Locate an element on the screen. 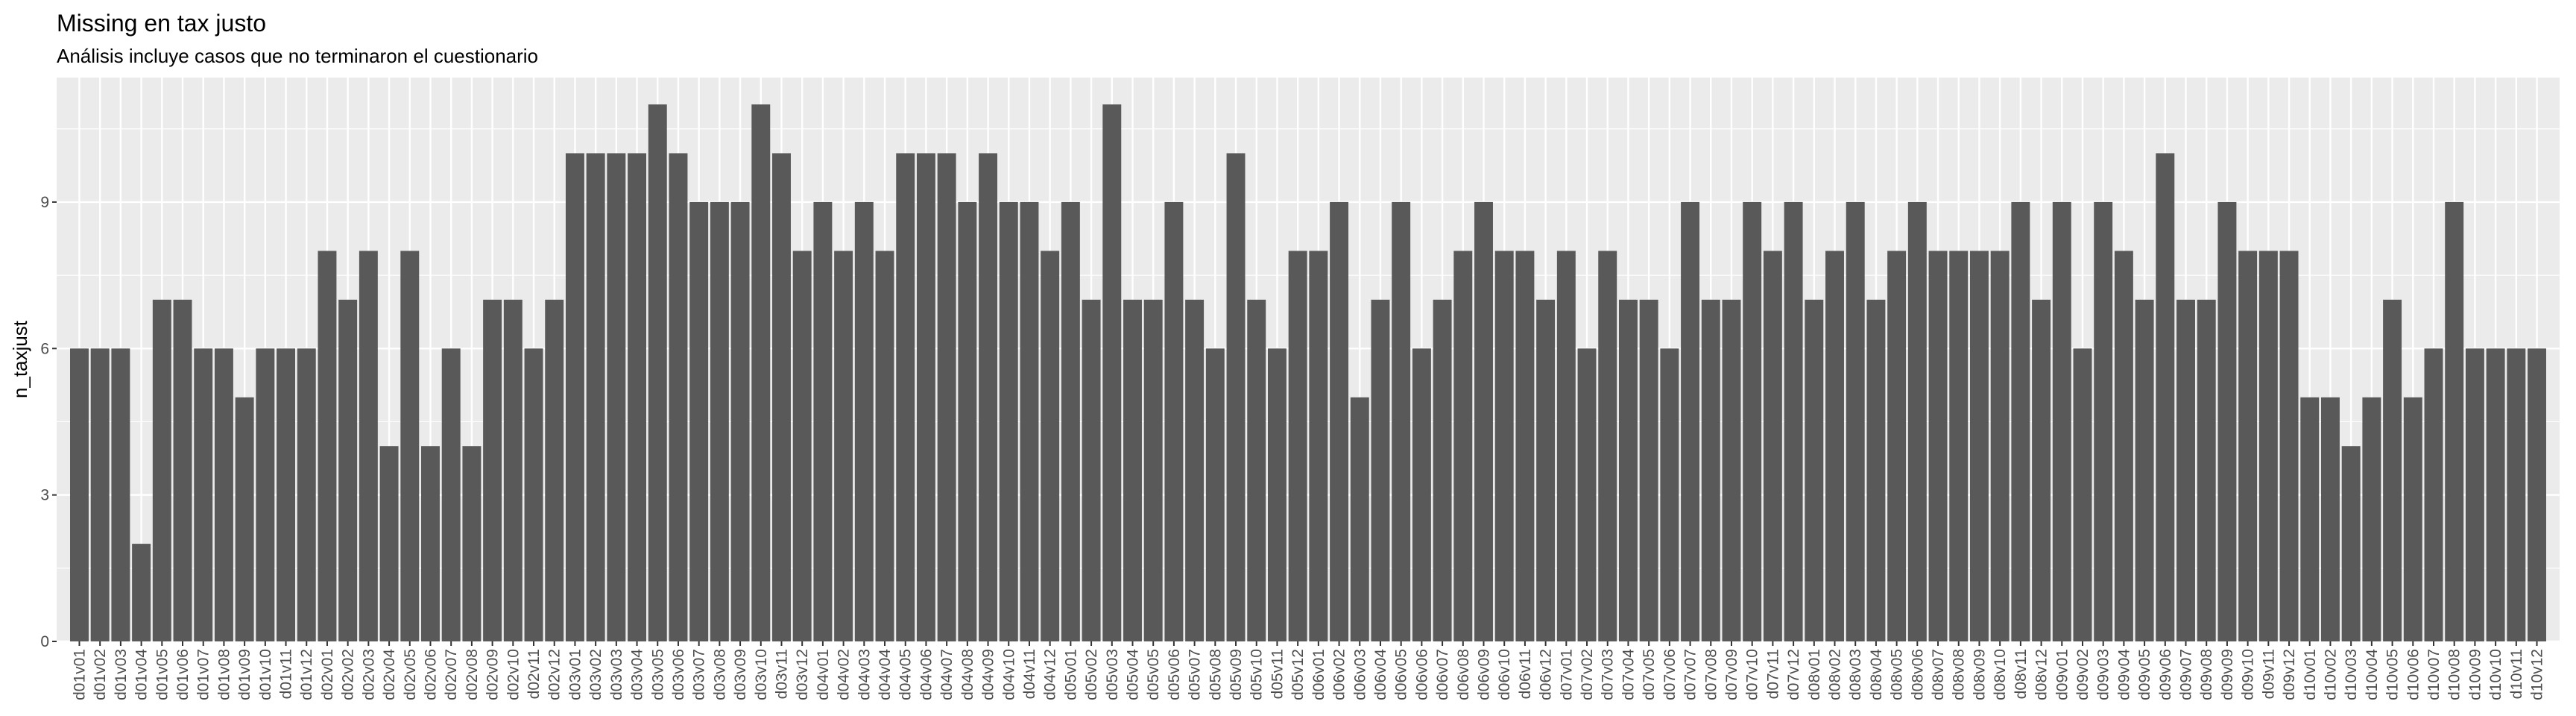  x-tick-label: d10v08 is located at coordinates (2454, 674).